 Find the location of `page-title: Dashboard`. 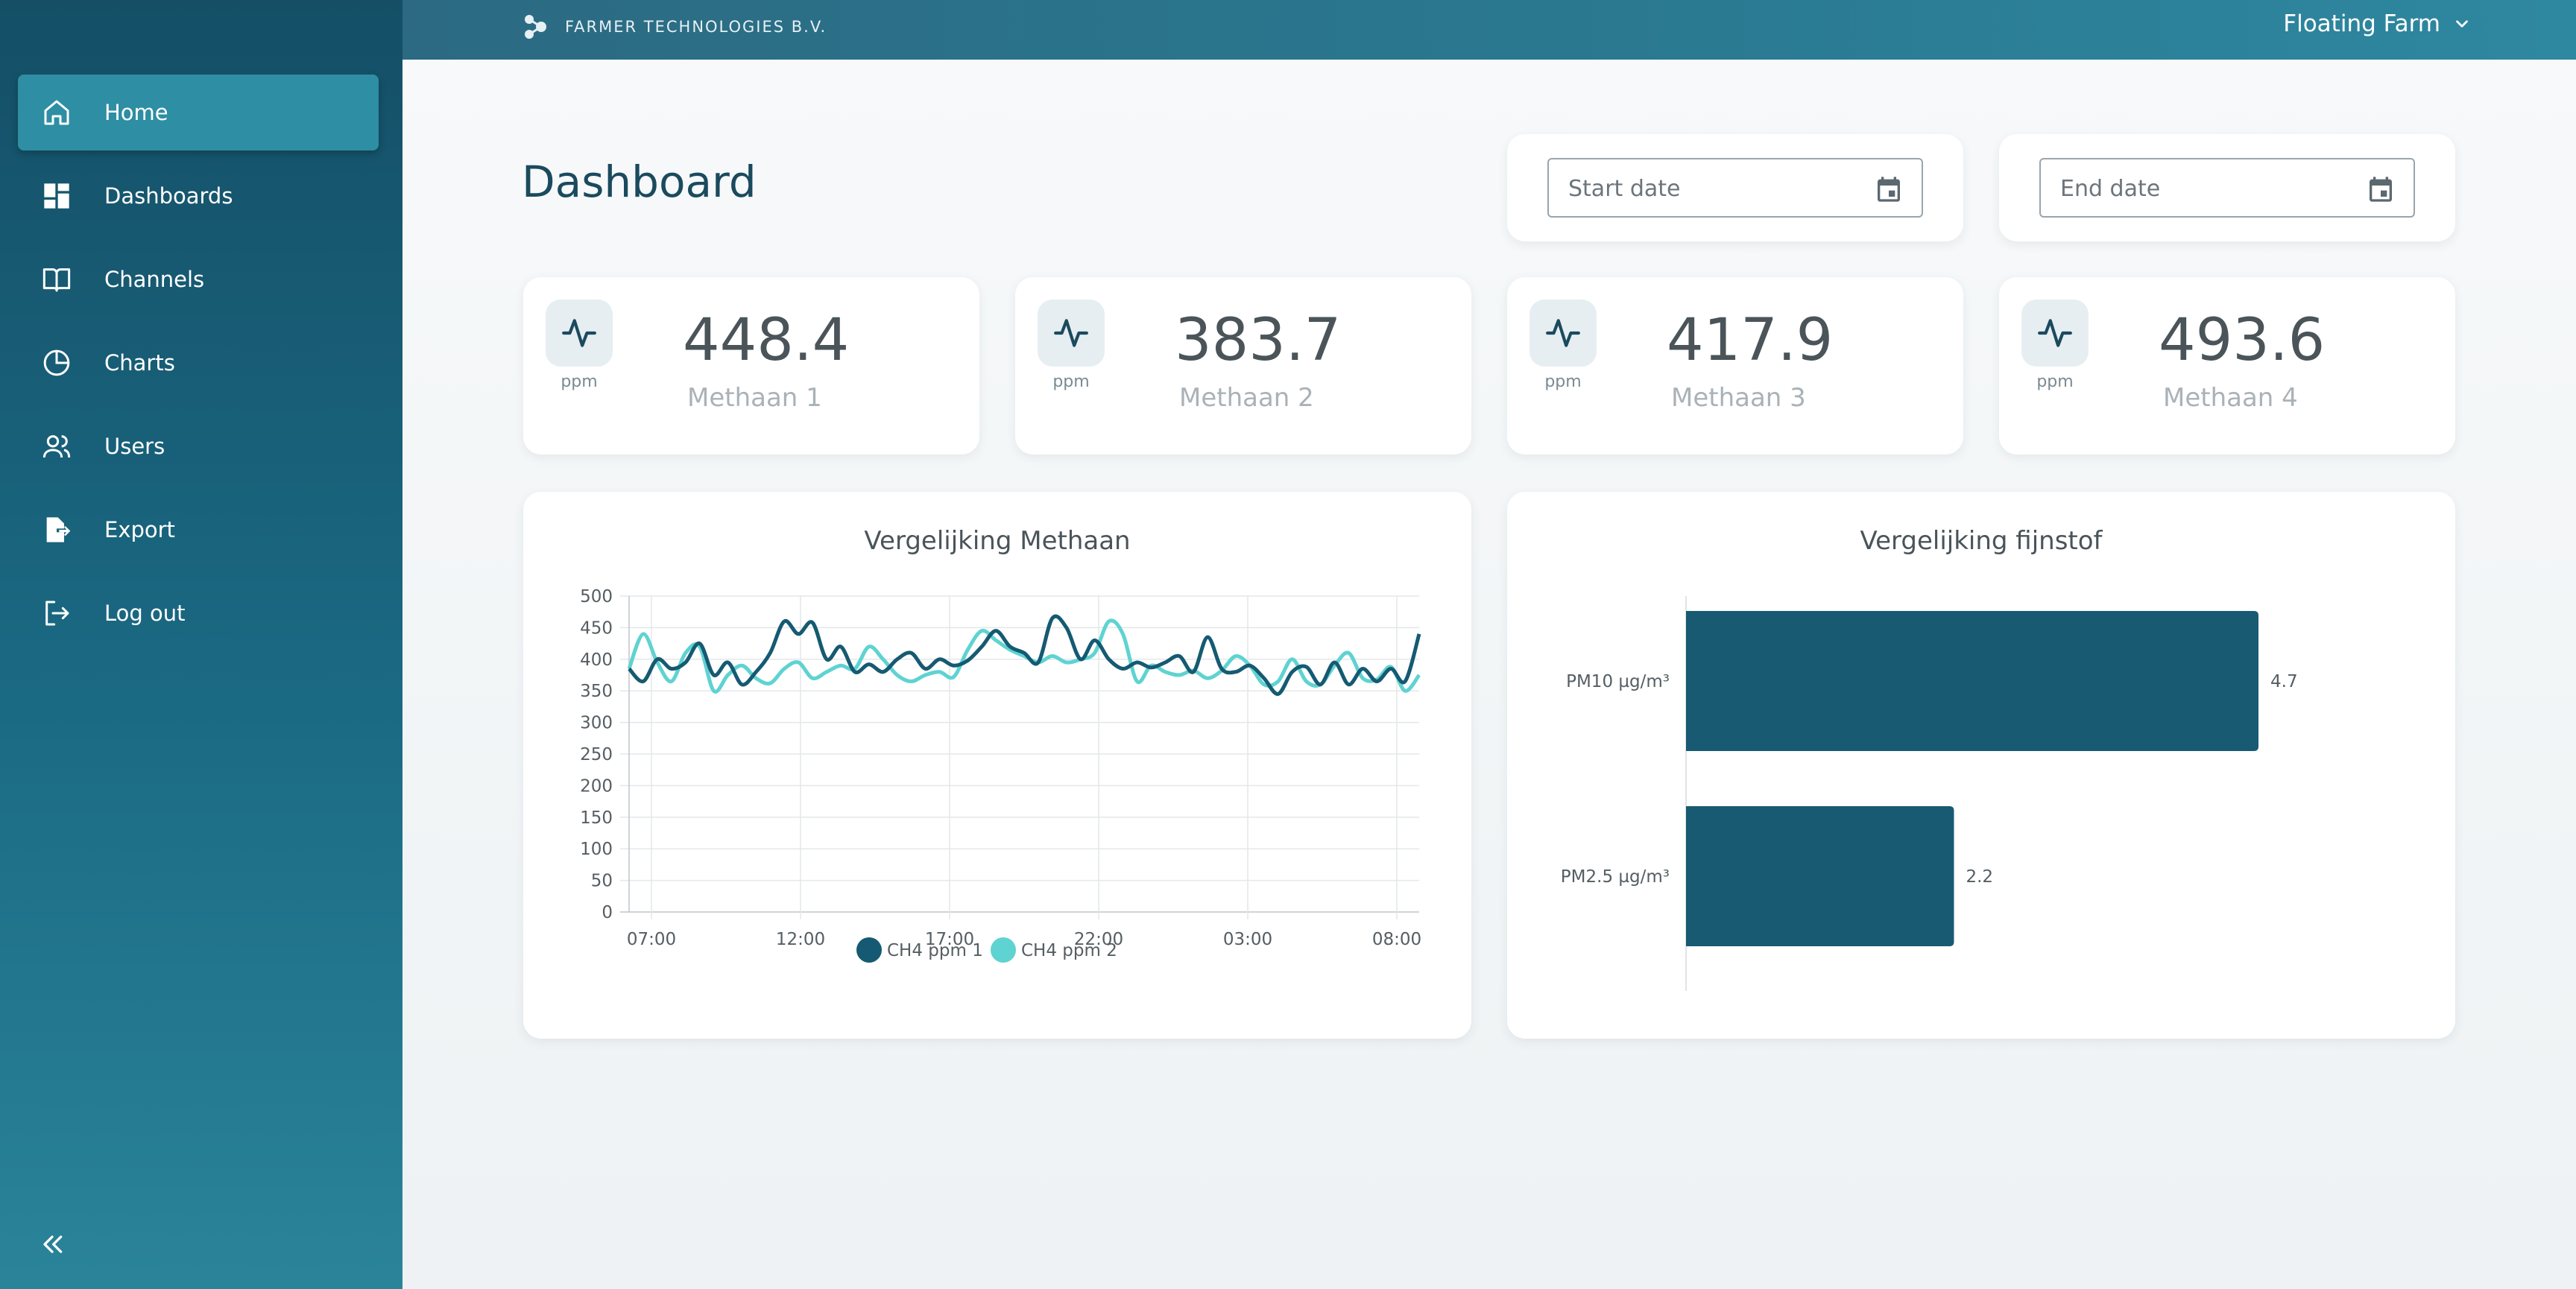

page-title: Dashboard is located at coordinates (639, 181).